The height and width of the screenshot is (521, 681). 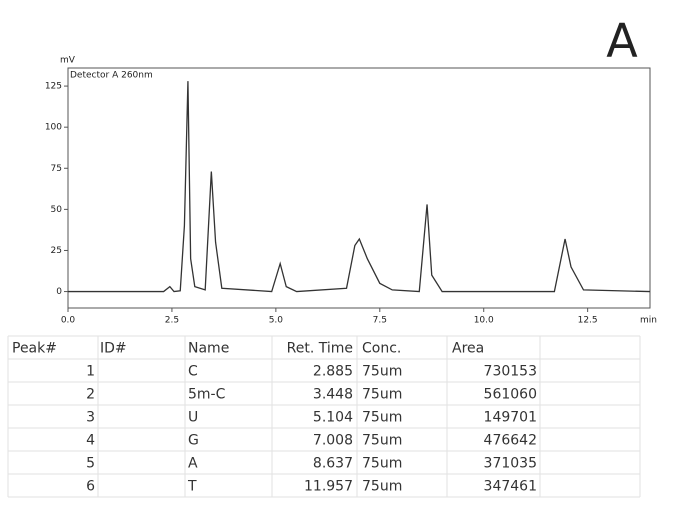 What do you see at coordinates (380, 321) in the screenshot?
I see `x-tick-label: 7.5` at bounding box center [380, 321].